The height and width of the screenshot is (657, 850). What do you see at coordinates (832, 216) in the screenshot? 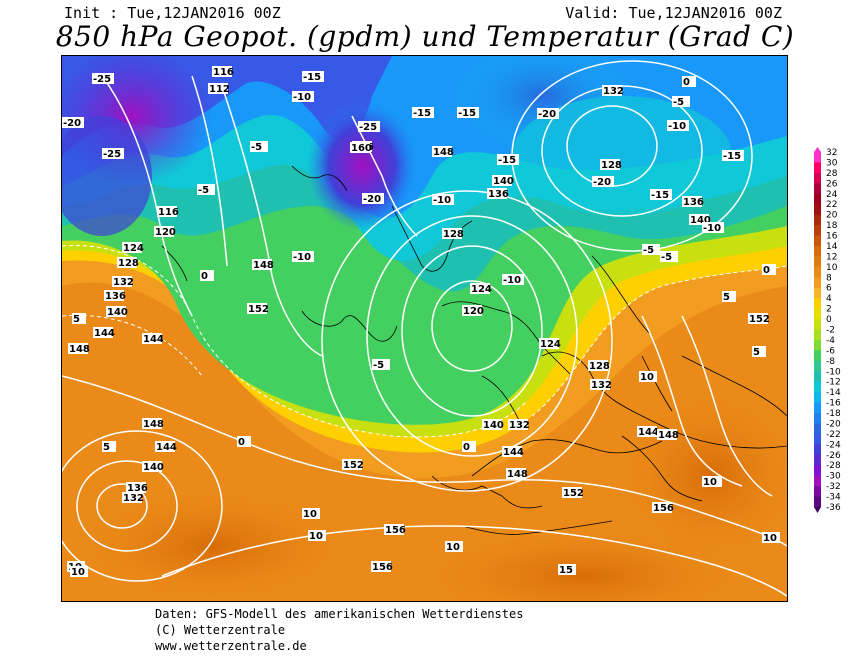
I see `colorbar-tick-label: 20` at bounding box center [832, 216].